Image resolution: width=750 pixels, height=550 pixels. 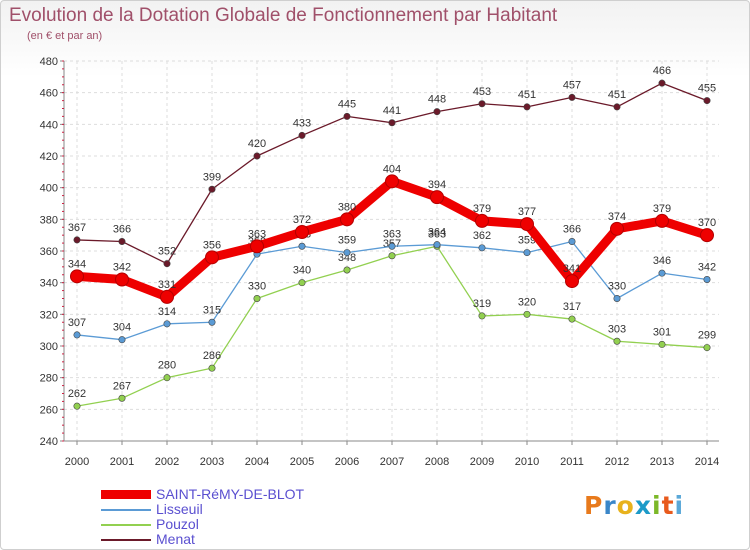 I want to click on data-label: 455, so click(x=707, y=89).